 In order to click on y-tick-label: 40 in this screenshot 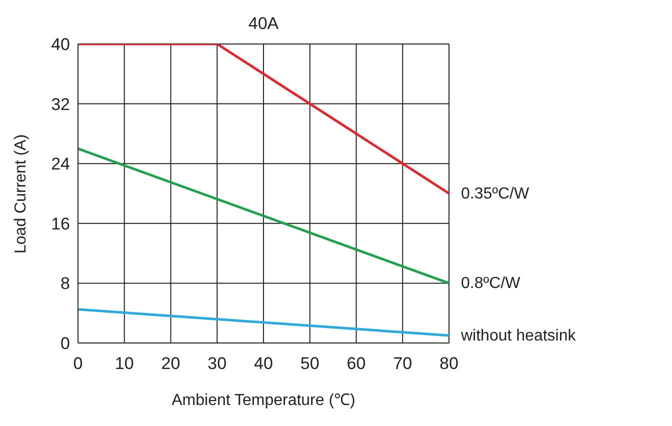, I will do `click(60, 44)`.